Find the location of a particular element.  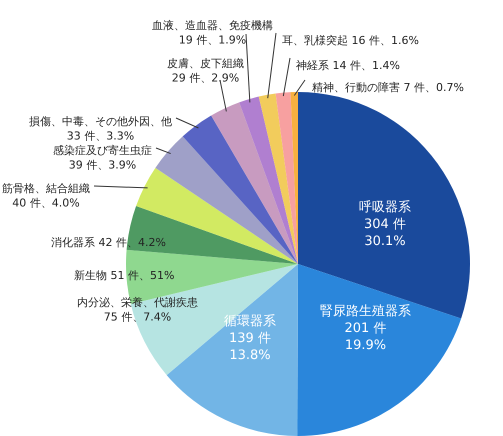

slice-label: 循環器系 is located at coordinates (250, 321).